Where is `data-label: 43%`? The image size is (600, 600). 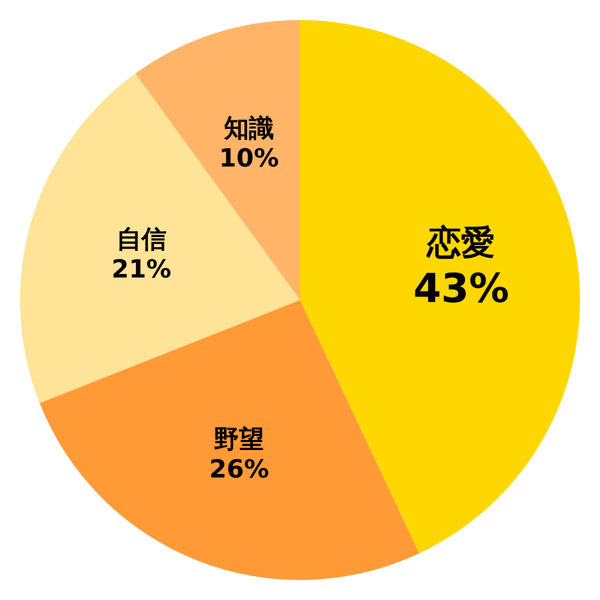 data-label: 43% is located at coordinates (461, 289).